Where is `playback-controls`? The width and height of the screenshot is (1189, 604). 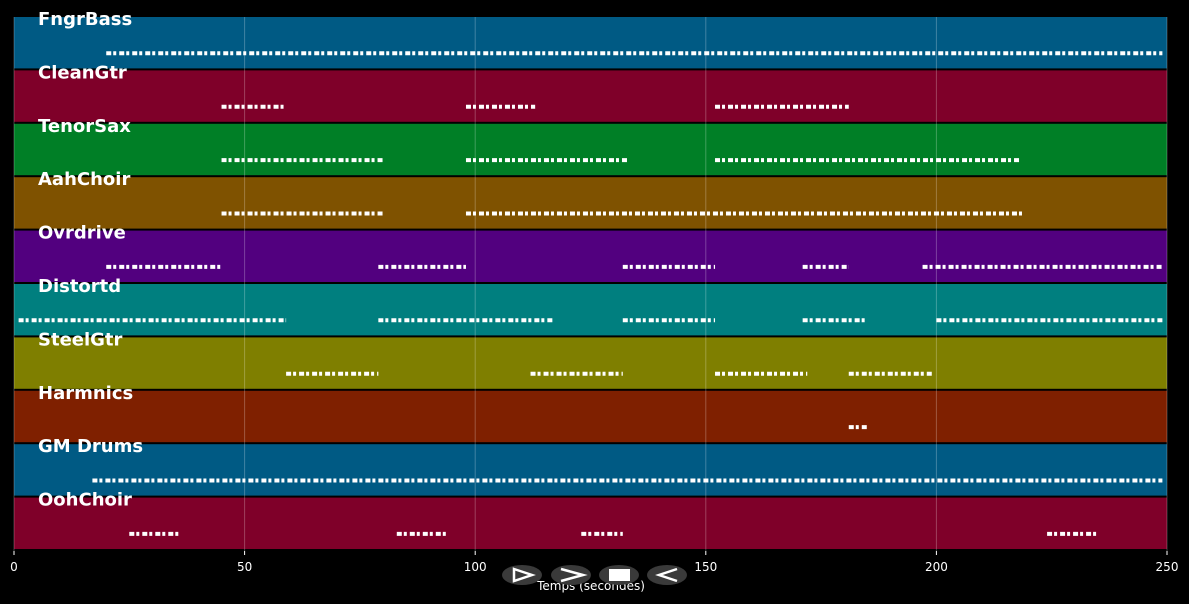 playback-controls is located at coordinates (594, 575).